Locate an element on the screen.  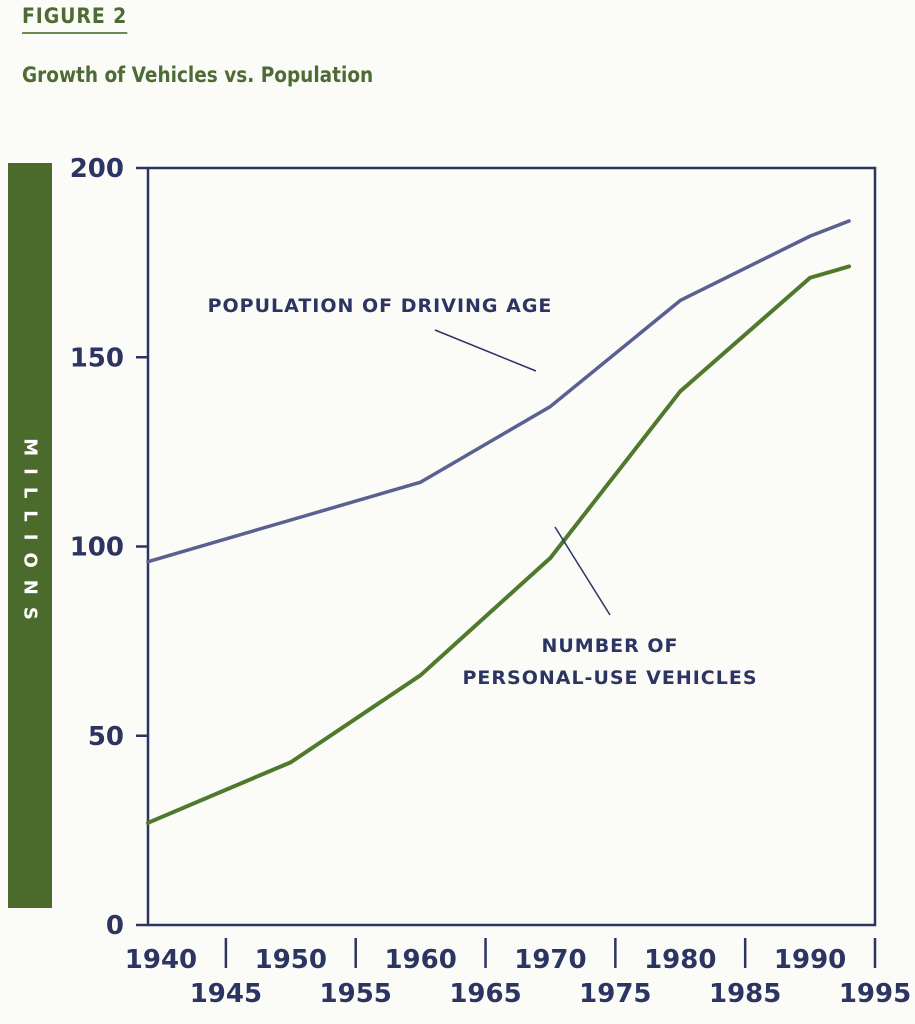
x-tick-label: 1940 is located at coordinates (161, 960).